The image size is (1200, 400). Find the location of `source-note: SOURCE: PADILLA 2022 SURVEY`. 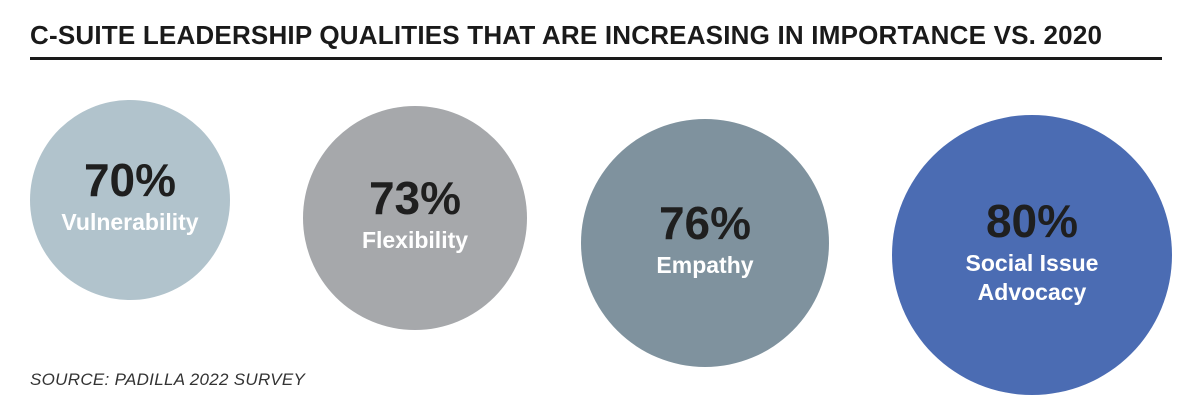

source-note: SOURCE: PADILLA 2022 SURVEY is located at coordinates (168, 379).